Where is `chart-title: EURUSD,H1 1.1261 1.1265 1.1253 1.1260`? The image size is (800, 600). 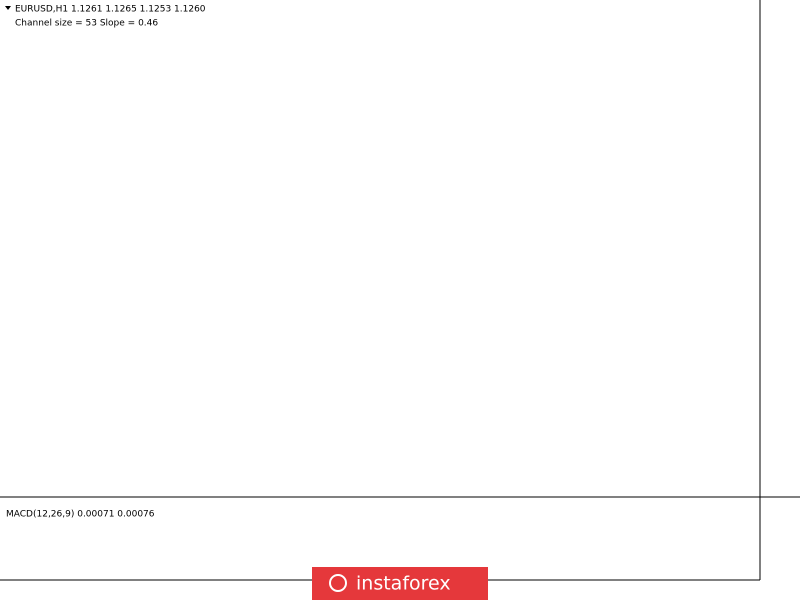
chart-title: EURUSD,H1 1.1261 1.1265 1.1253 1.1260 is located at coordinates (110, 10).